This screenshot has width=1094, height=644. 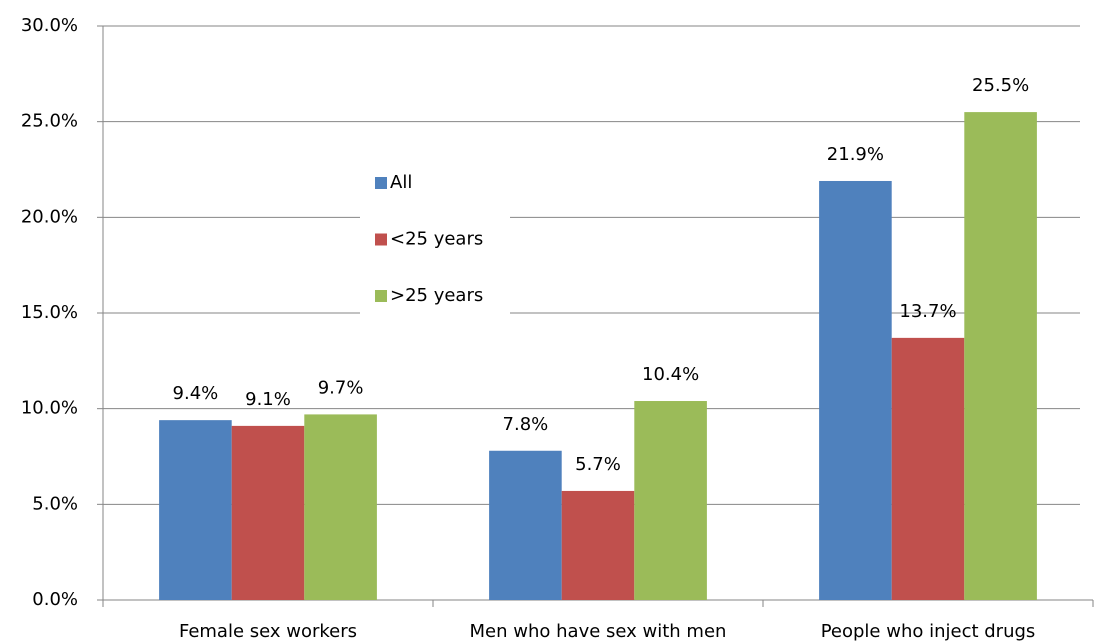 I want to click on value-label: 5.7%, so click(x=598, y=464).